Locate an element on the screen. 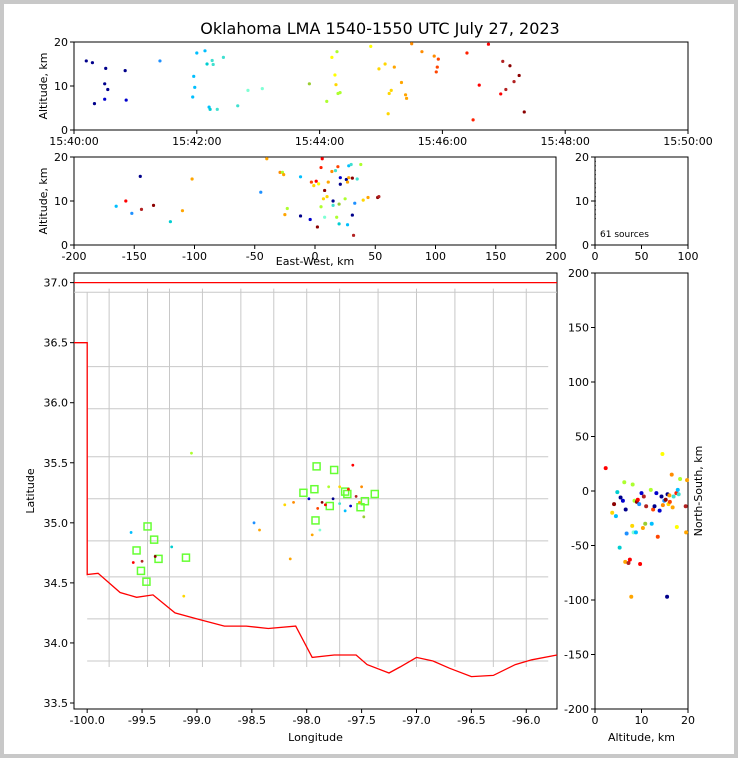 The height and width of the screenshot is (758, 738). plan_view-ytick-label: 35.0 is located at coordinates (56, 523).